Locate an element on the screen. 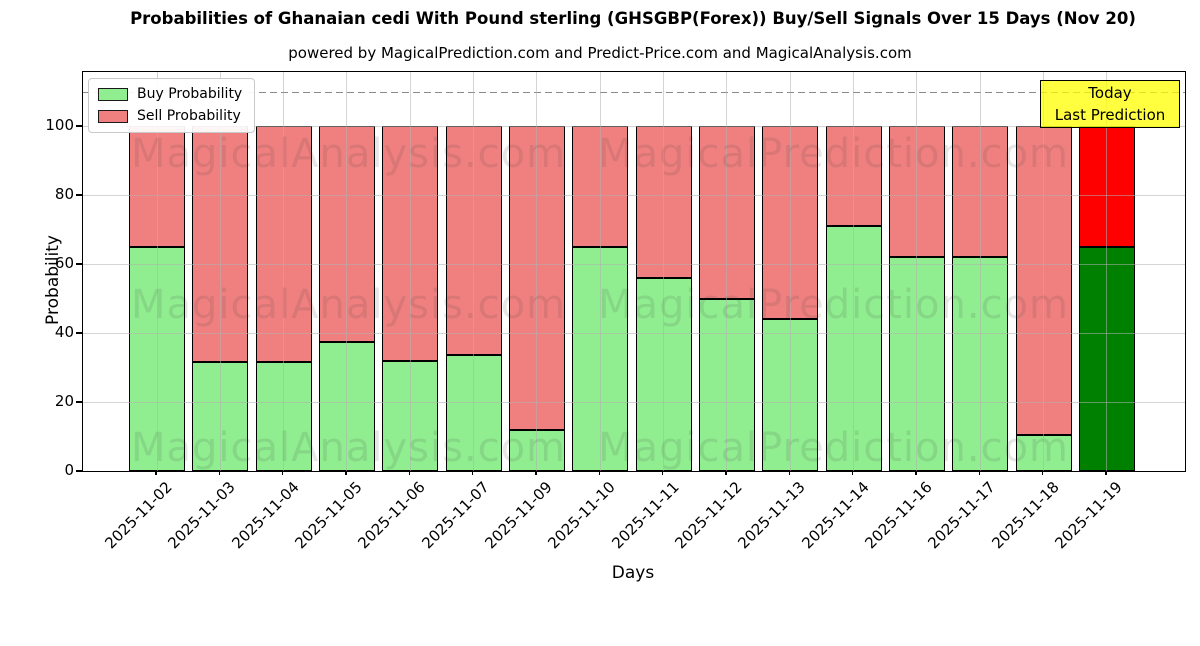 The image size is (1200, 646). legend-item-buy: Buy Probability is located at coordinates (170, 94).